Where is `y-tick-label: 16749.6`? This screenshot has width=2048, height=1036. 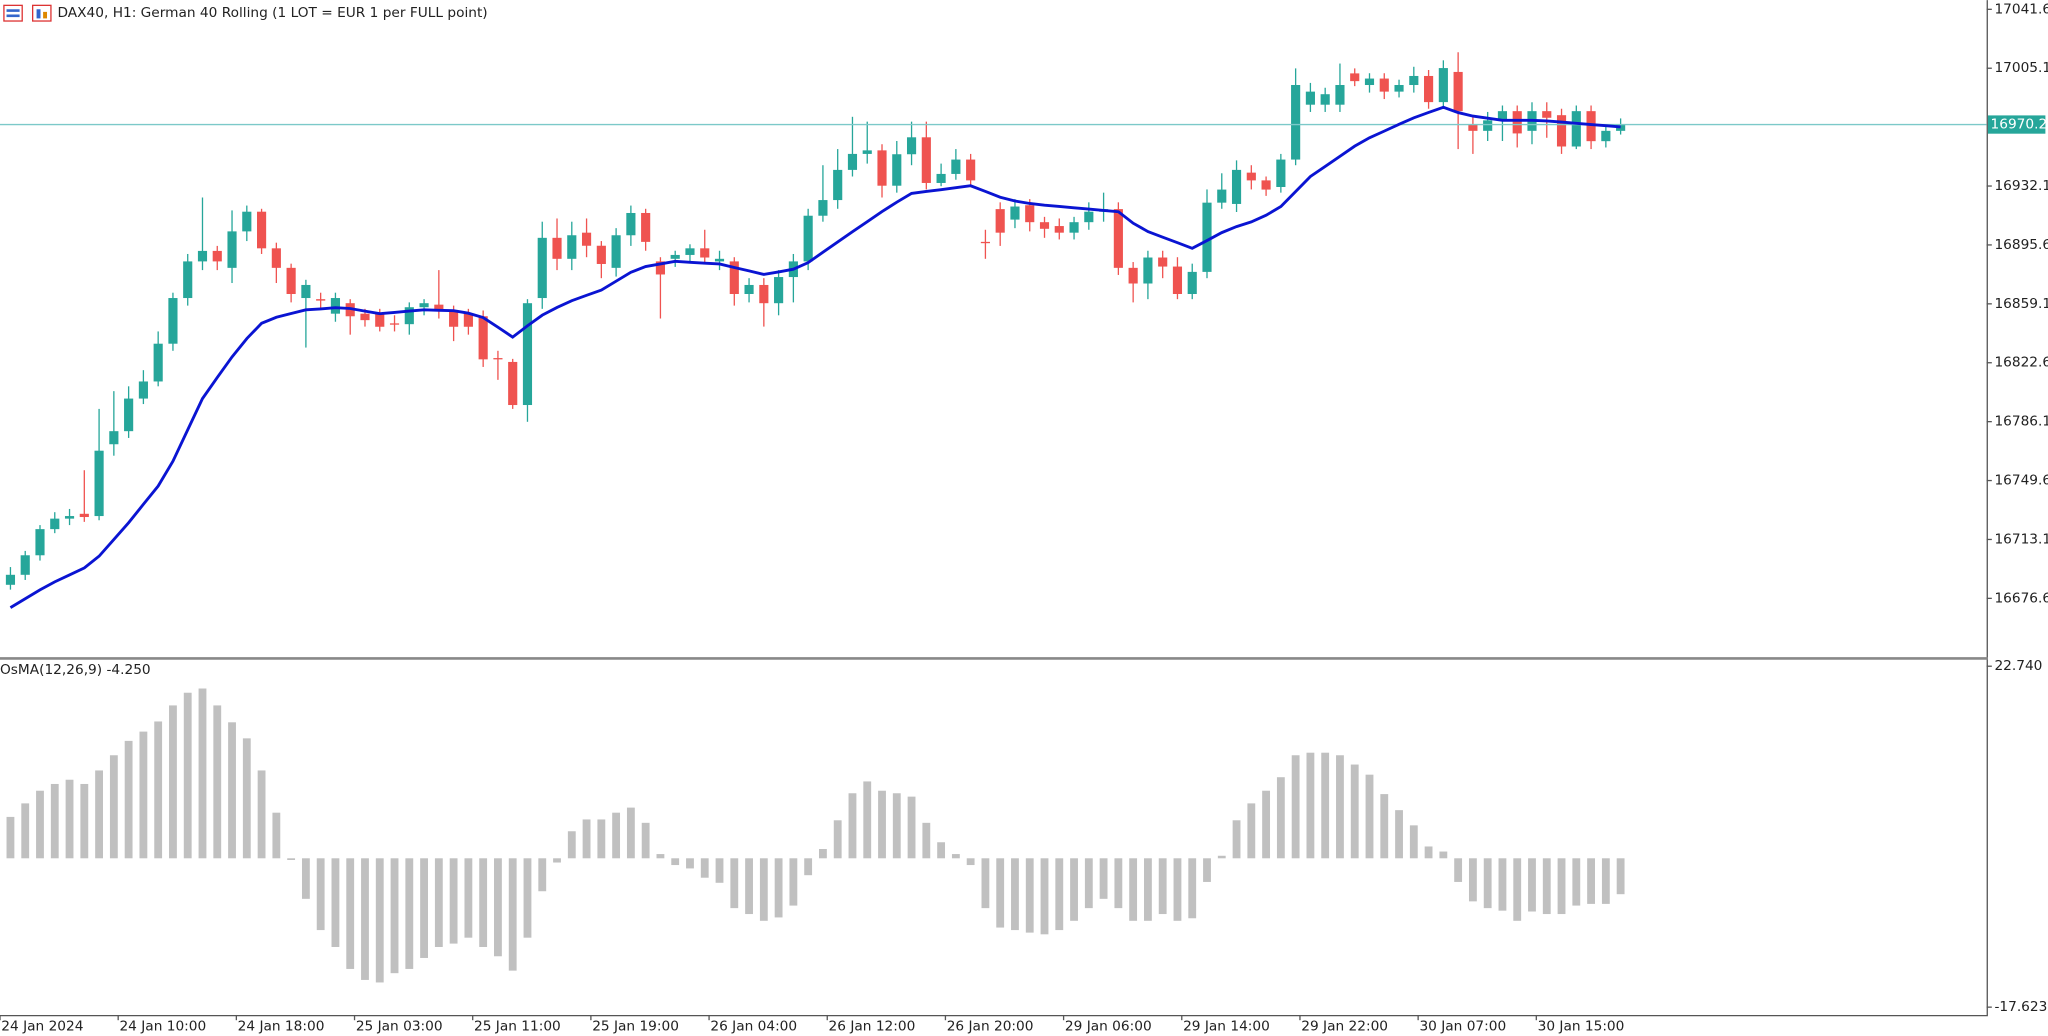 y-tick-label: 16749.6 is located at coordinates (2021, 481).